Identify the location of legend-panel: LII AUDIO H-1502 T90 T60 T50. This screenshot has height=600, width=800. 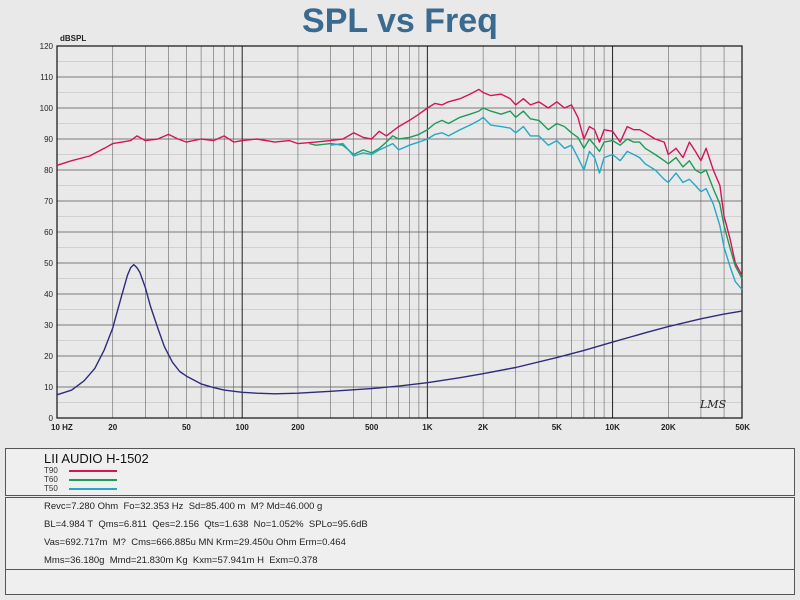
(400, 472).